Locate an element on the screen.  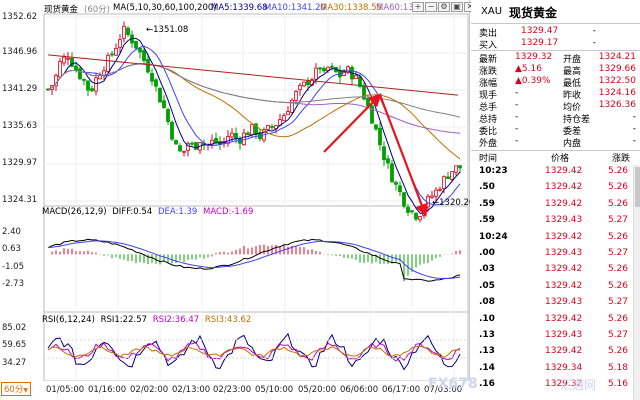
watermark: FX678 is located at coordinates (453, 384).